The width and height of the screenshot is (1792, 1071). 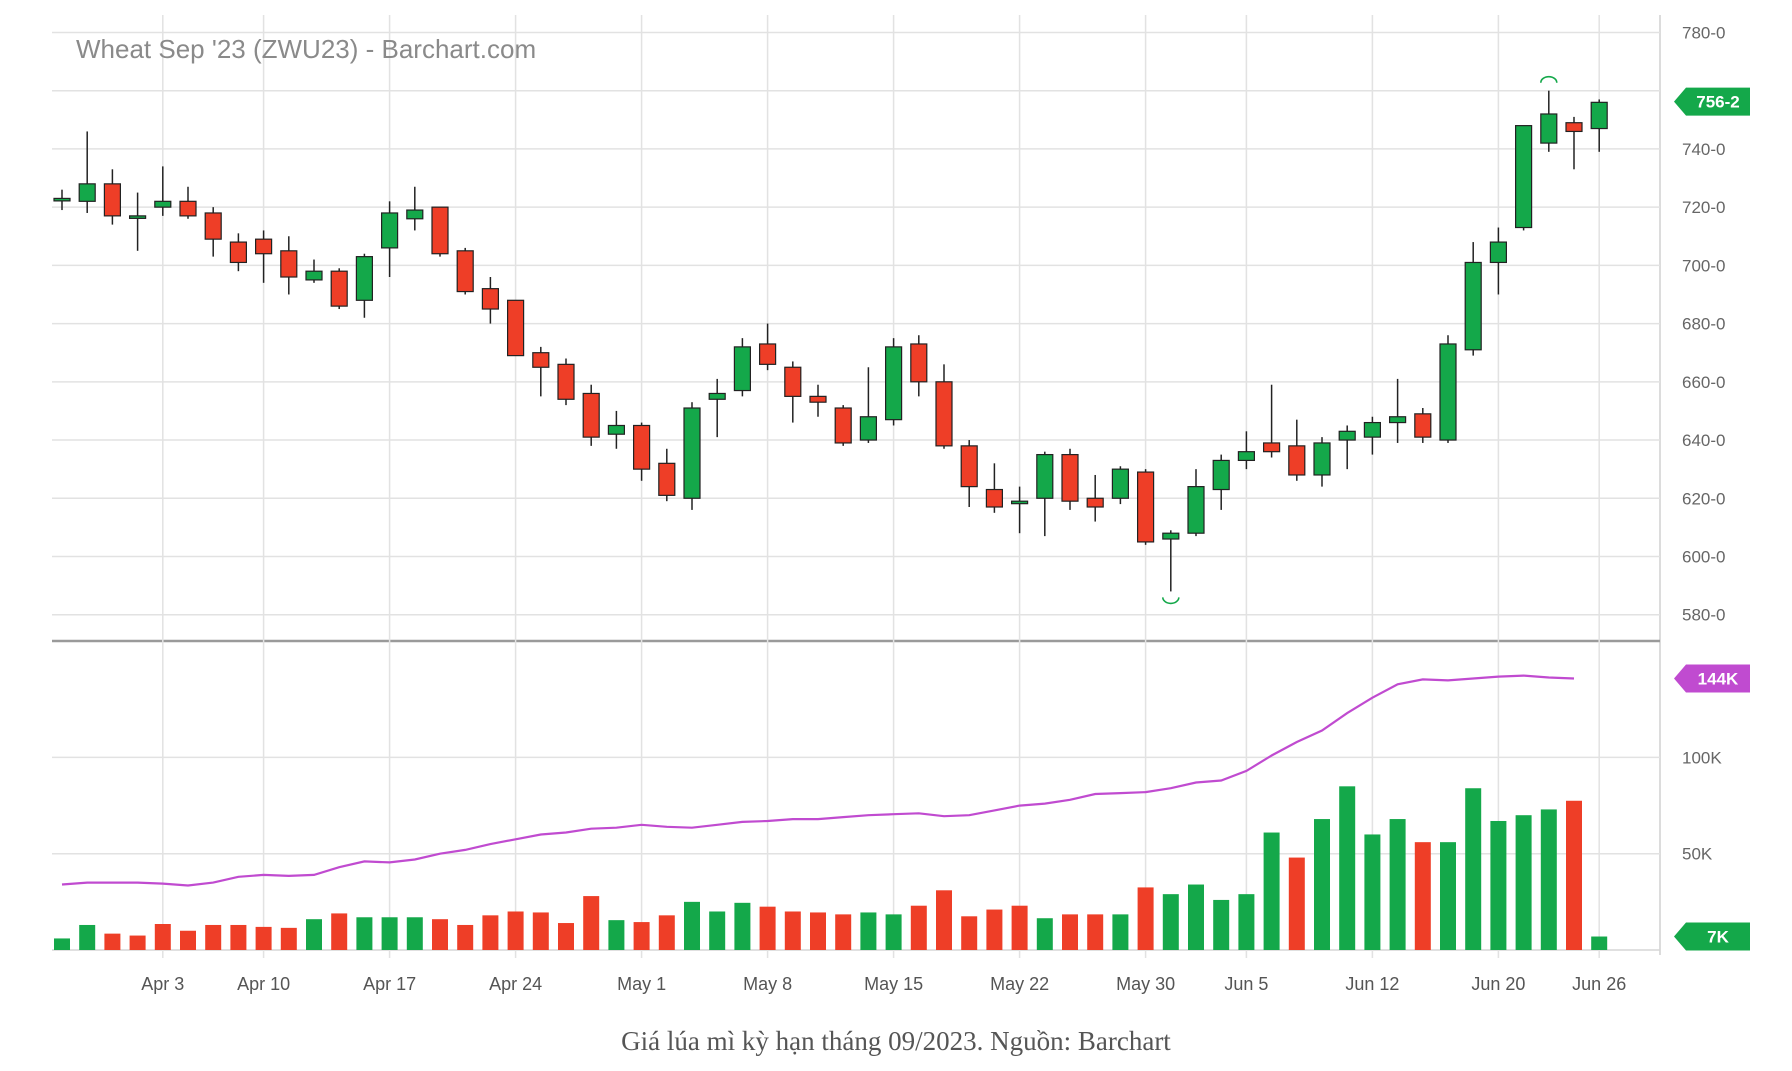 What do you see at coordinates (641, 984) in the screenshot?
I see `x-tick-label: May 1` at bounding box center [641, 984].